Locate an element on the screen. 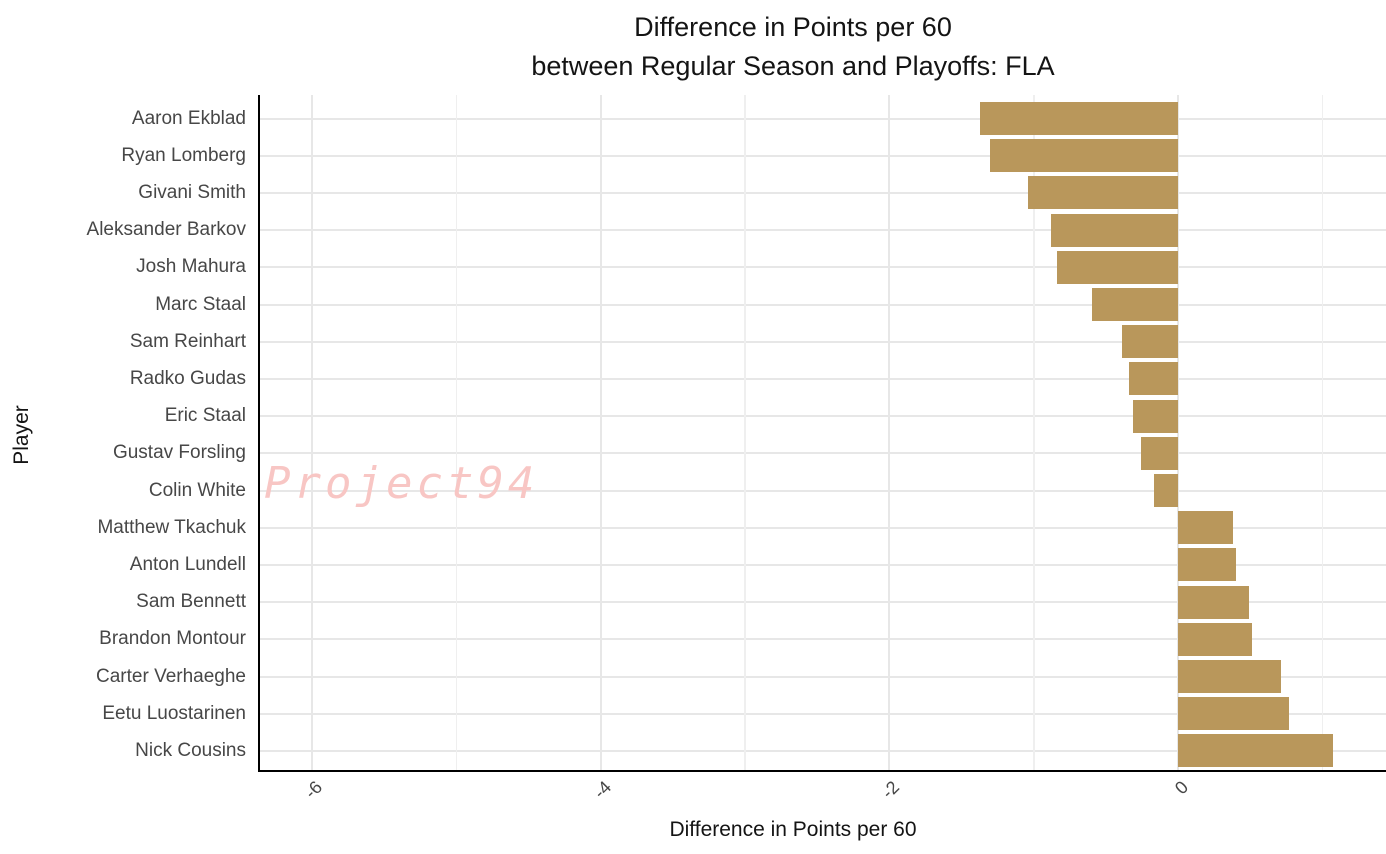  player-label: Ryan Lomberg is located at coordinates (183, 155).